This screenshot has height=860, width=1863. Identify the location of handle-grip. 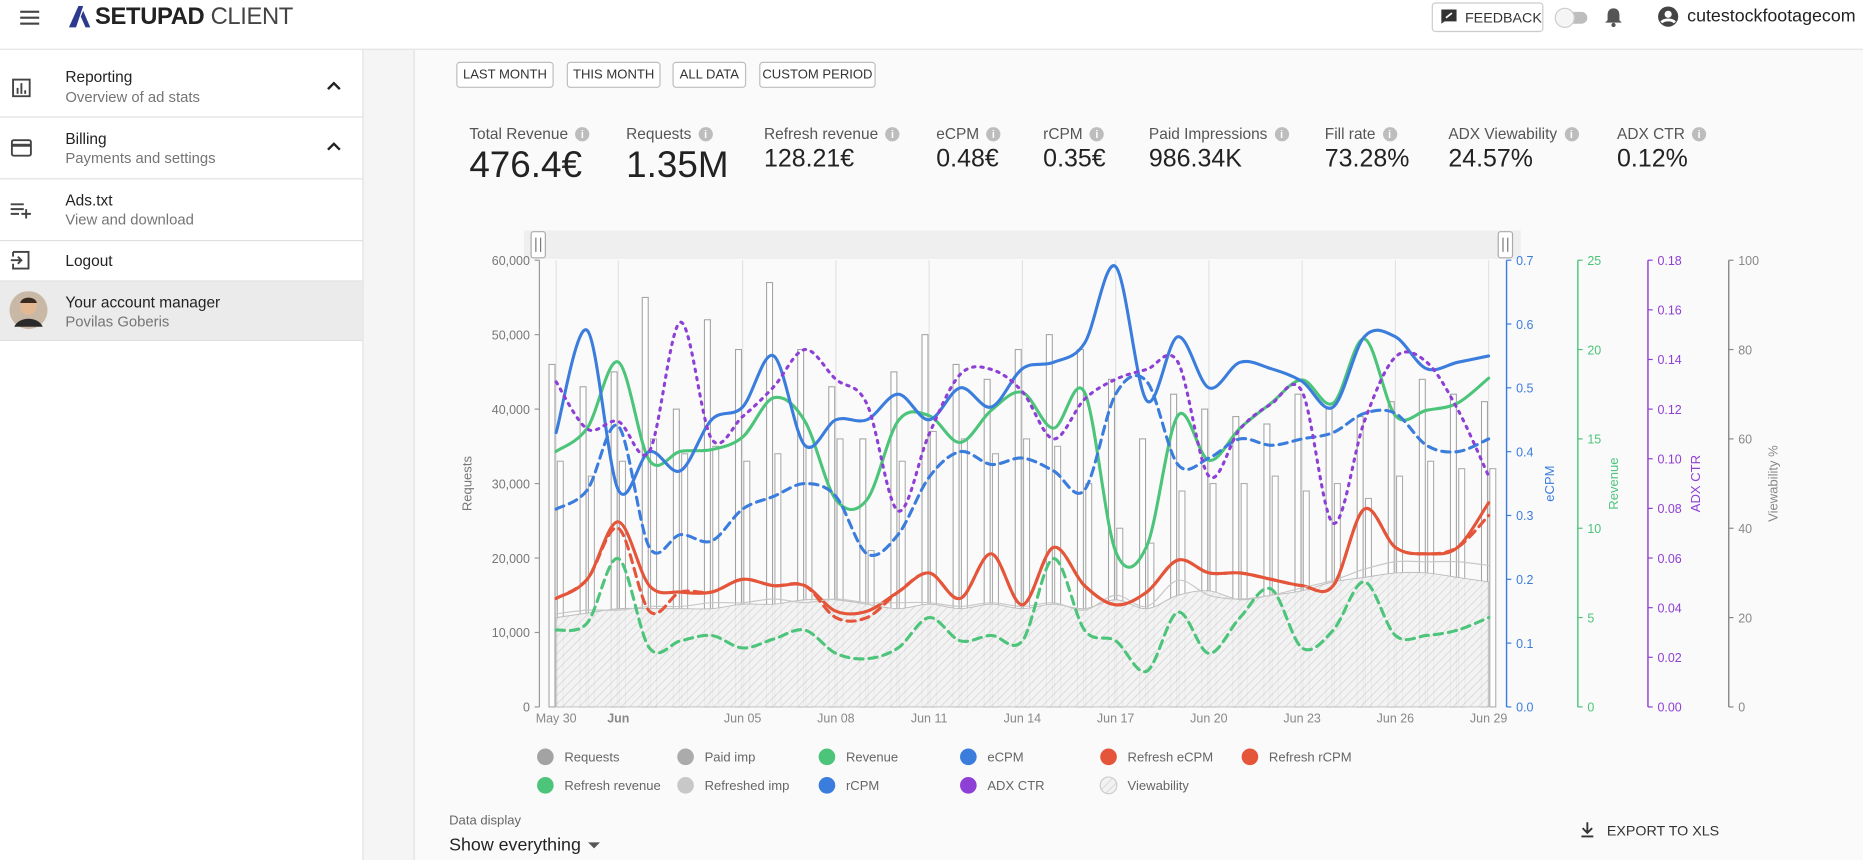
(538, 244).